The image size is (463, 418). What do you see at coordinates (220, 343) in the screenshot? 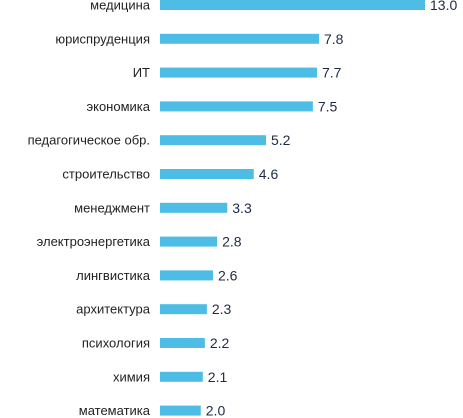
I see `value-label: 2.2` at bounding box center [220, 343].